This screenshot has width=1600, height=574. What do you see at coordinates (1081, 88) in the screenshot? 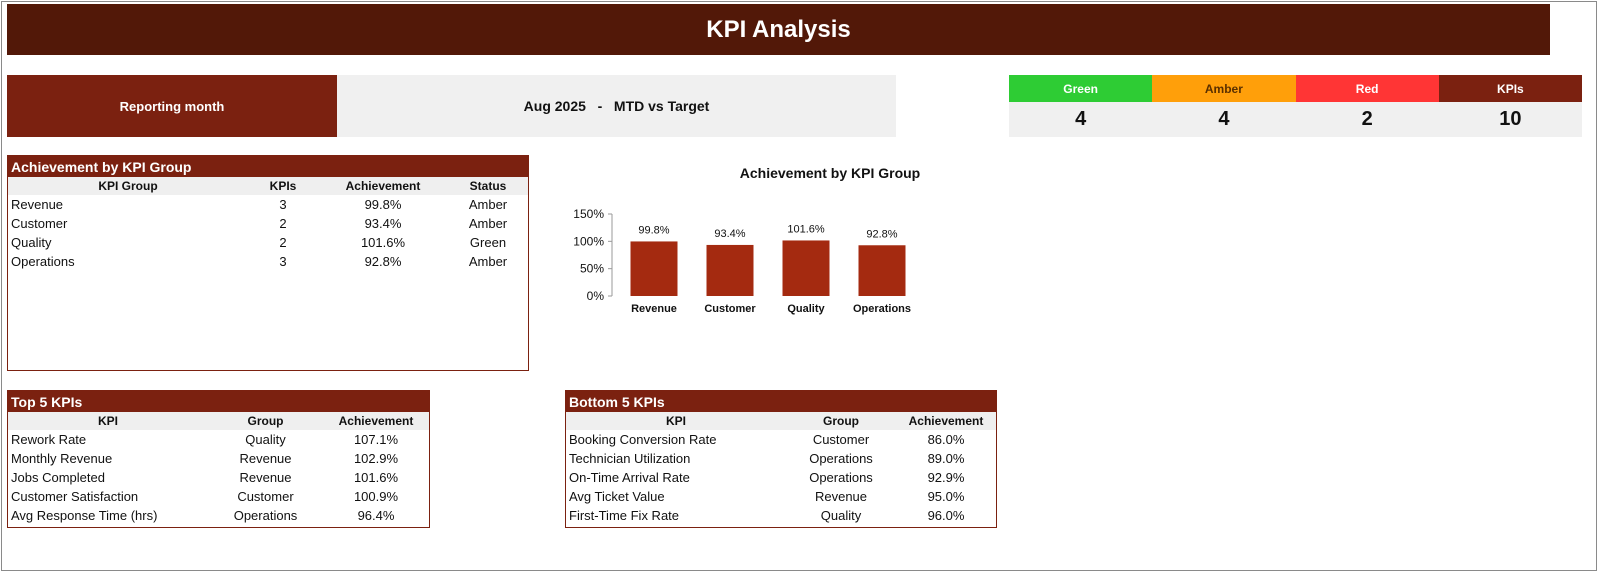
I see `status-green-label: Green` at bounding box center [1081, 88].